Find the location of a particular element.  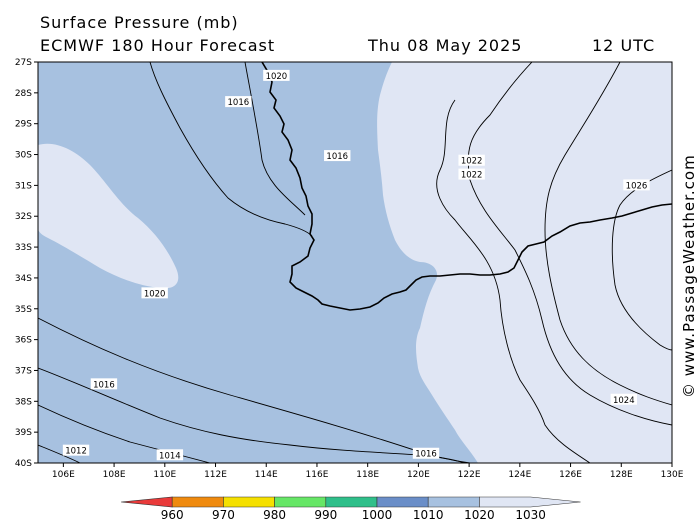

lat-tick-label: 28S is located at coordinates (23, 94).